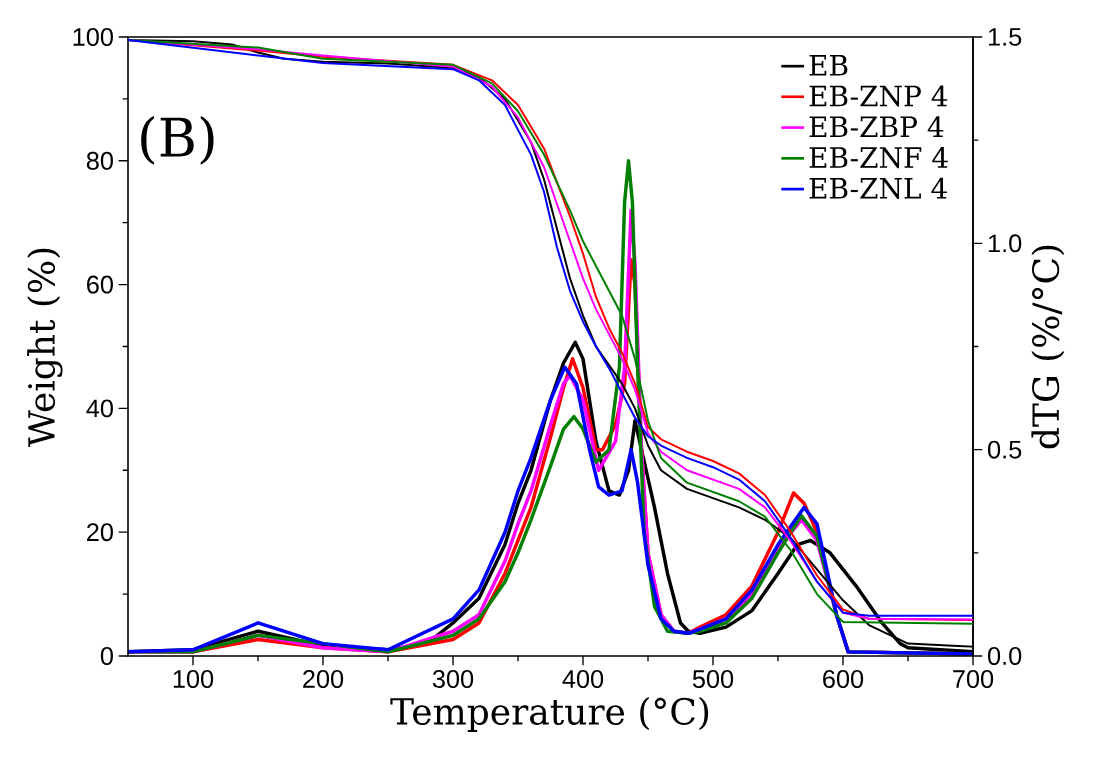 Image resolution: width=1101 pixels, height=782 pixels. I want to click on x-tick-label: 700, so click(973, 679).